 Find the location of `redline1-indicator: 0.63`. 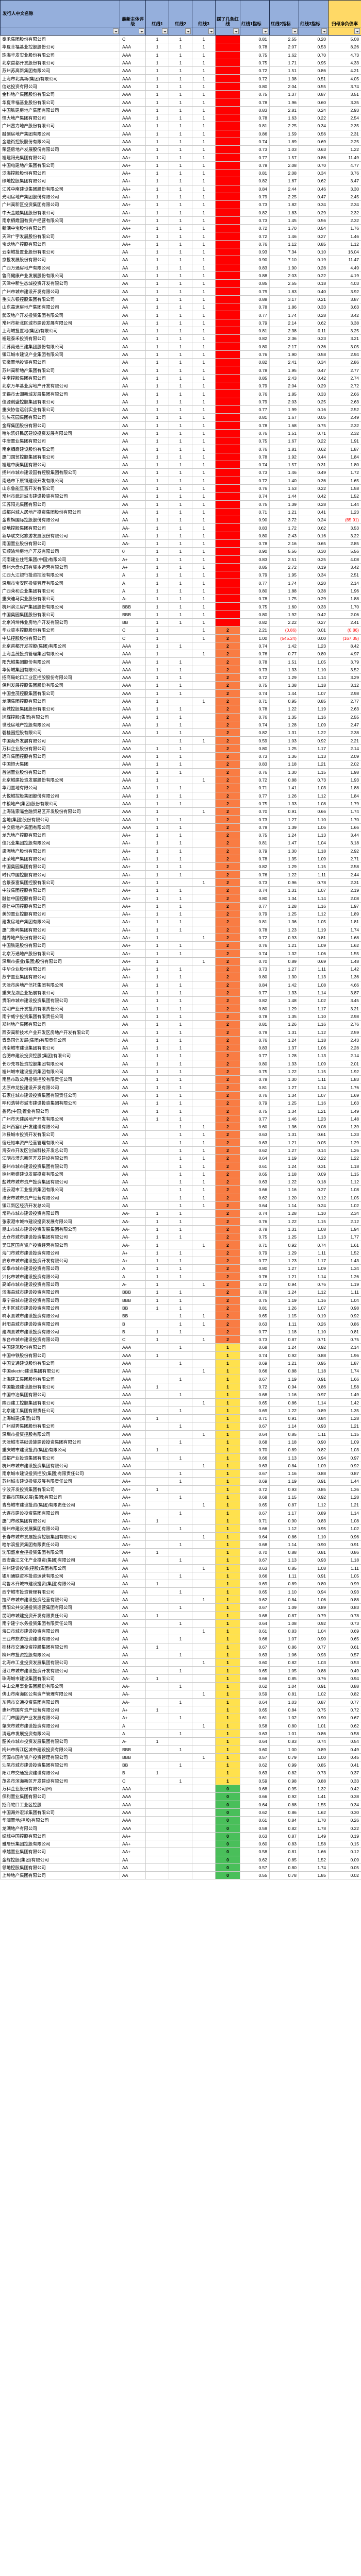

redline1-indicator: 0.63 is located at coordinates (255, 1142).